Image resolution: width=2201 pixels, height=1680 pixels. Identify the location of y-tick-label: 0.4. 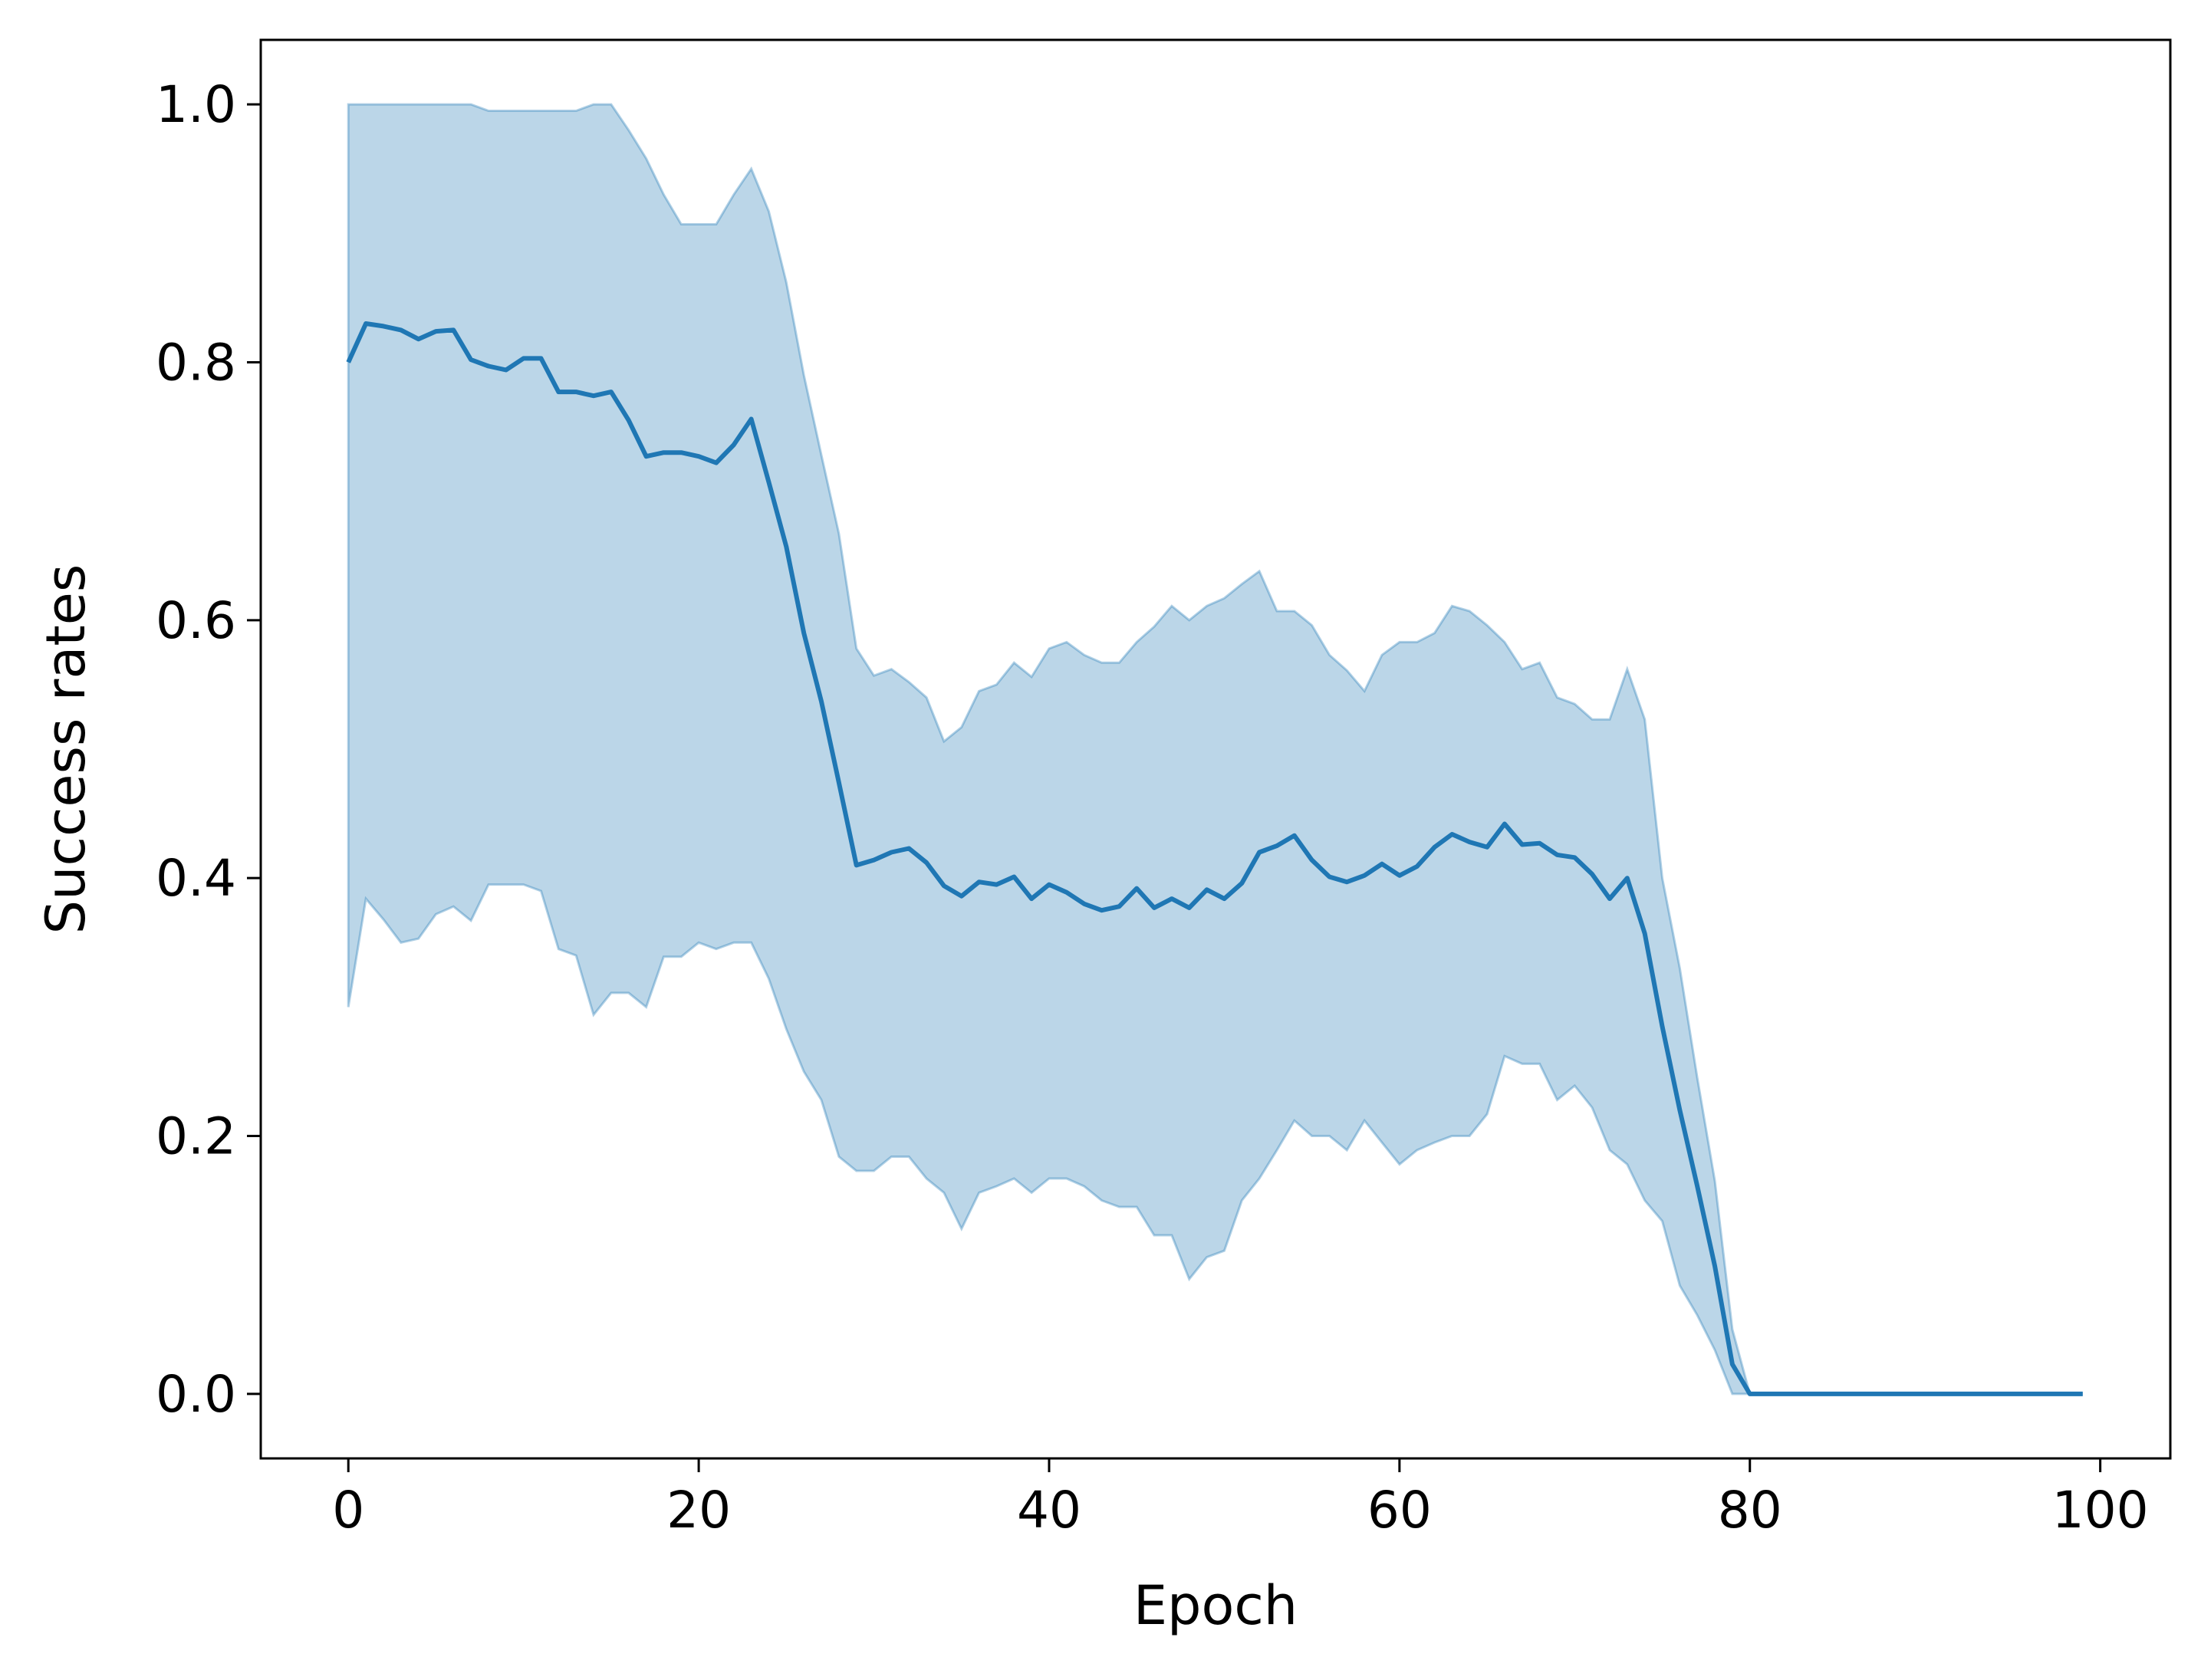
(196, 878).